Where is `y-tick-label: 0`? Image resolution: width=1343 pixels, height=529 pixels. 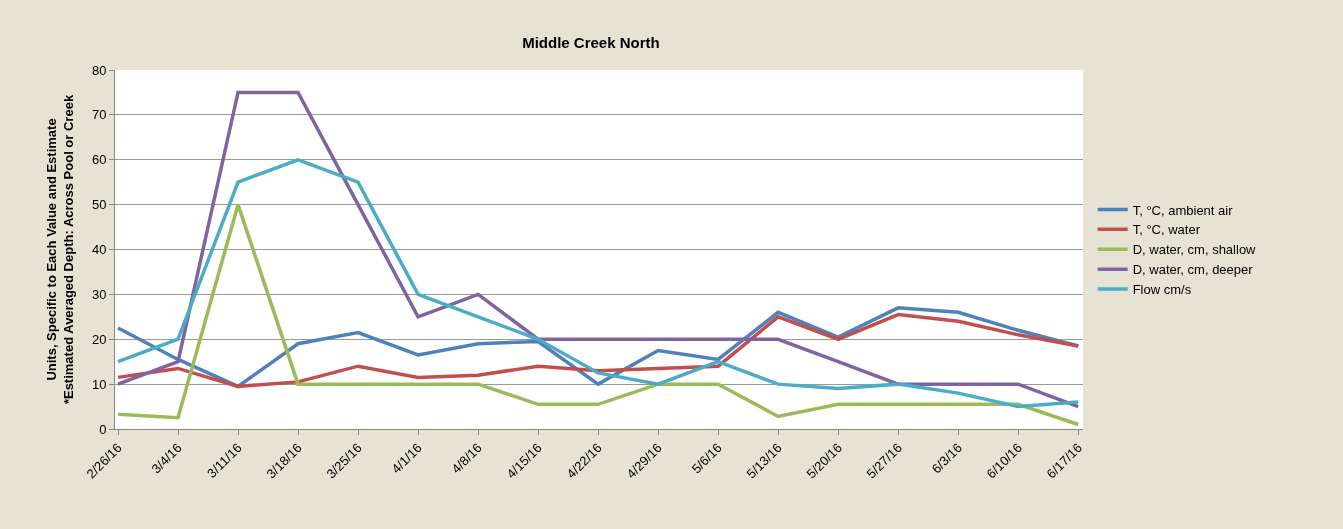 y-tick-label: 0 is located at coordinates (103, 429).